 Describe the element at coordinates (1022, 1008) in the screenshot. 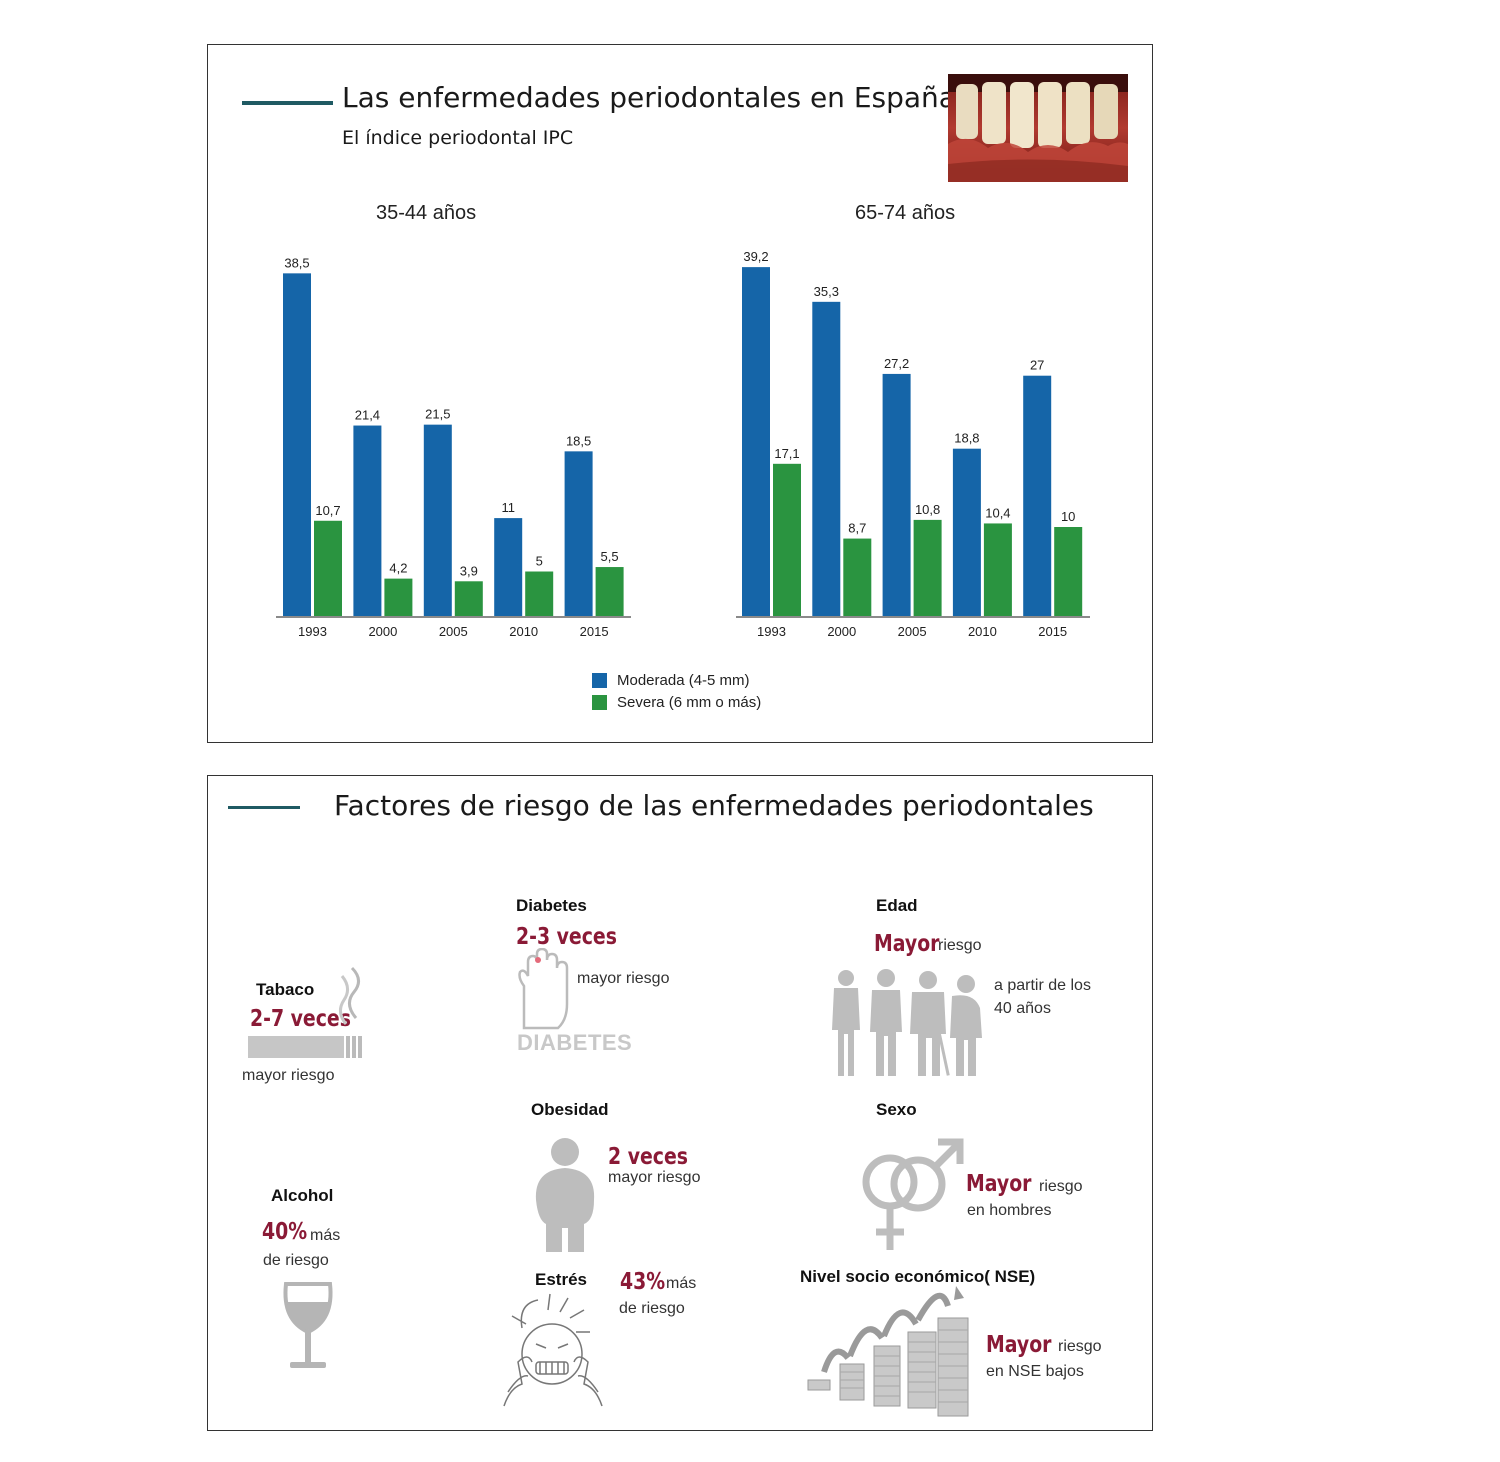

I see `factor-edad-text3: 40 años` at that location.